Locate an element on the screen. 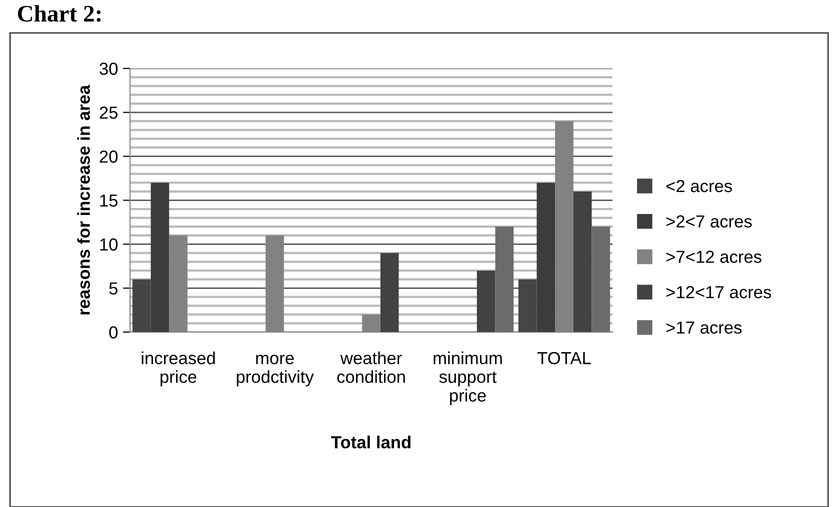 The width and height of the screenshot is (839, 507). legend-label: <2 acres is located at coordinates (699, 186).